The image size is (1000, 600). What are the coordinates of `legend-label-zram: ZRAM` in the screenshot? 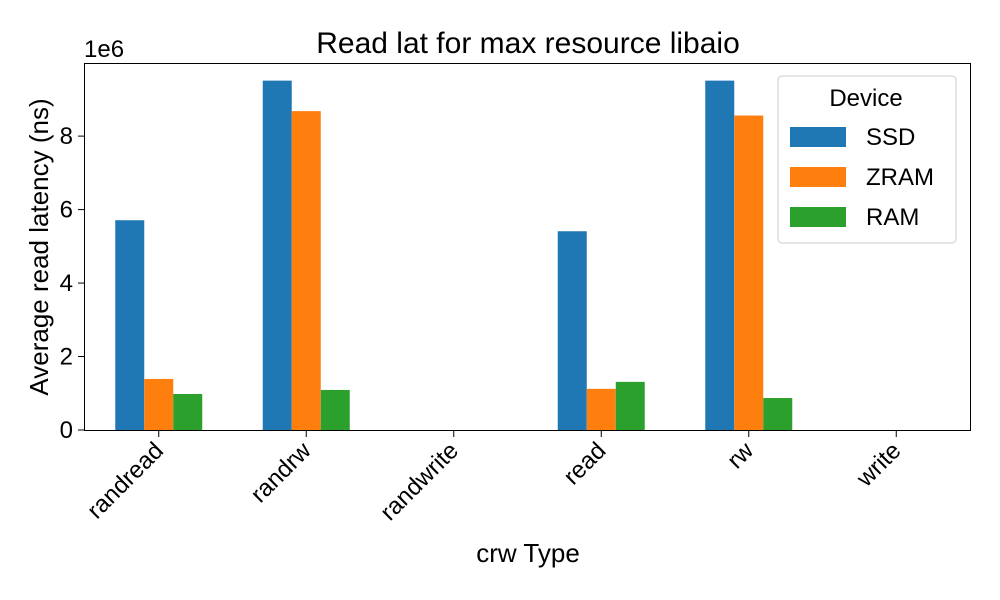 It's located at (900, 177).